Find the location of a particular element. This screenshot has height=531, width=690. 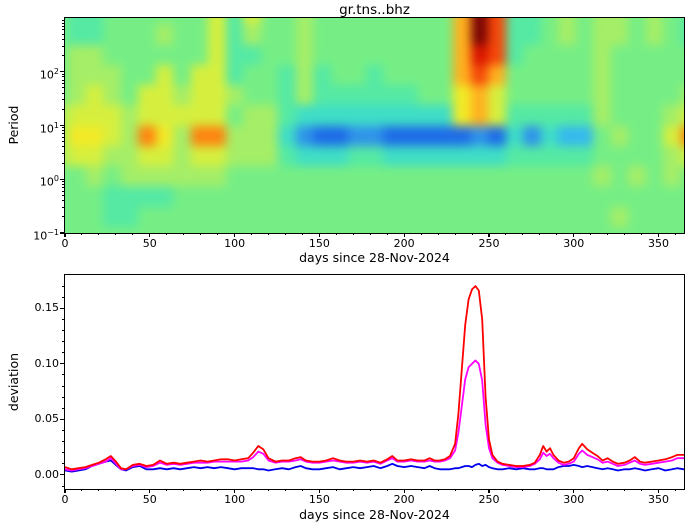

top-x-axis-label: days since 28-Nov-2024 is located at coordinates (374, 257).